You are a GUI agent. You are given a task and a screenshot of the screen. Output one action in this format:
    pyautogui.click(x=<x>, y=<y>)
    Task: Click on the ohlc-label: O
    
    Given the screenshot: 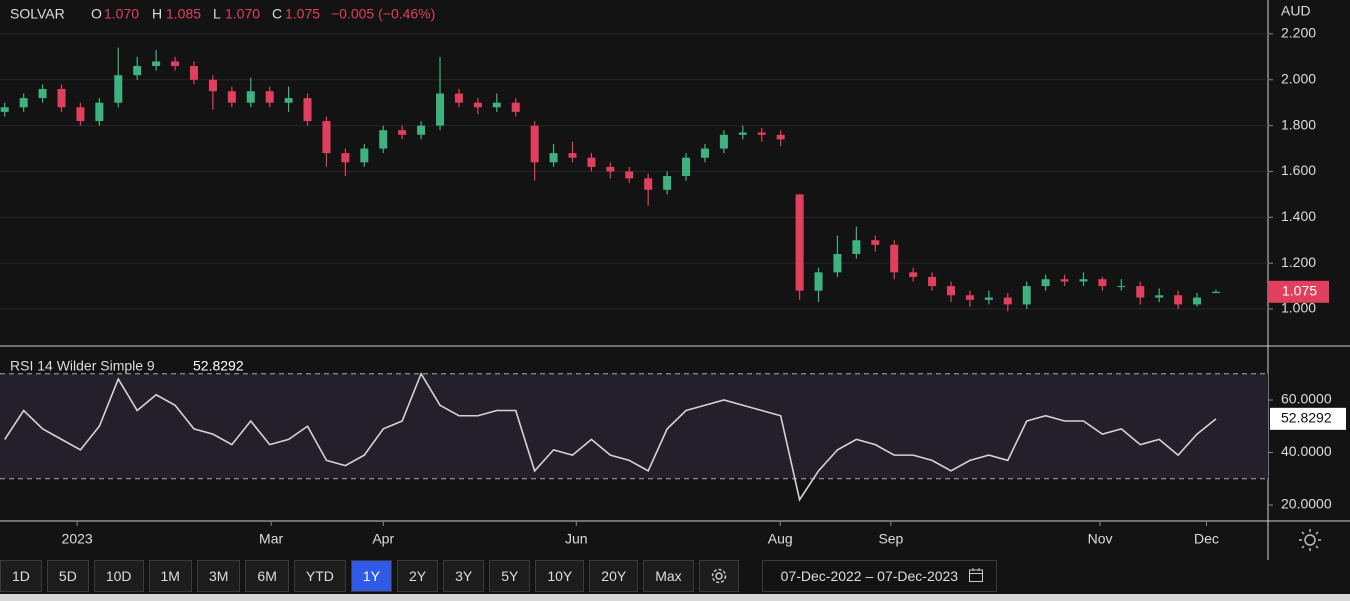 What is the action you would take?
    pyautogui.click(x=96, y=14)
    